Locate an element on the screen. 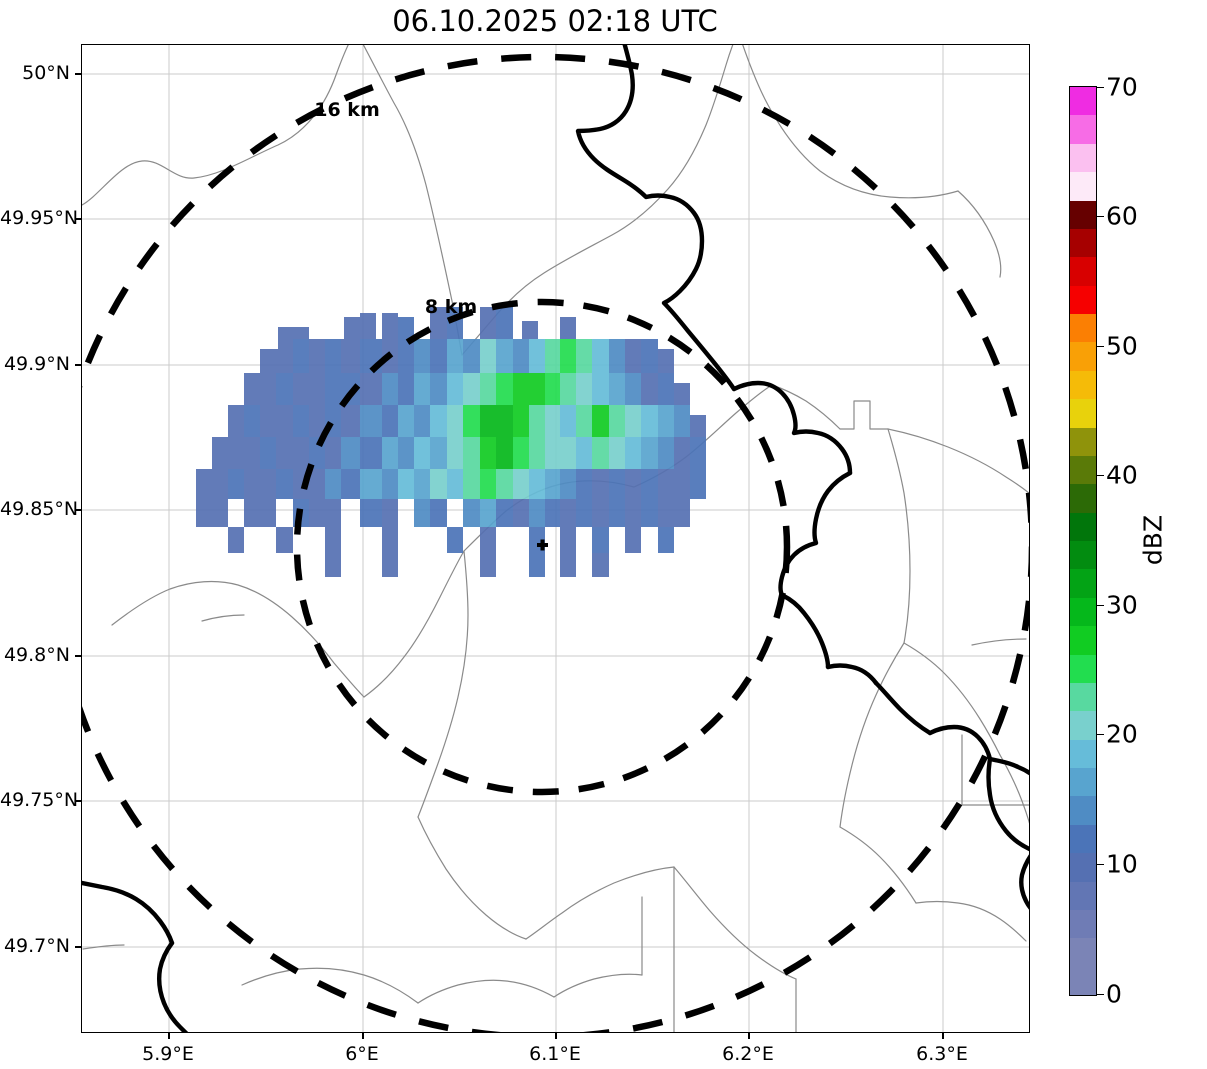 The width and height of the screenshot is (1207, 1069). y-tickmark-49.75 is located at coordinates (78, 801).